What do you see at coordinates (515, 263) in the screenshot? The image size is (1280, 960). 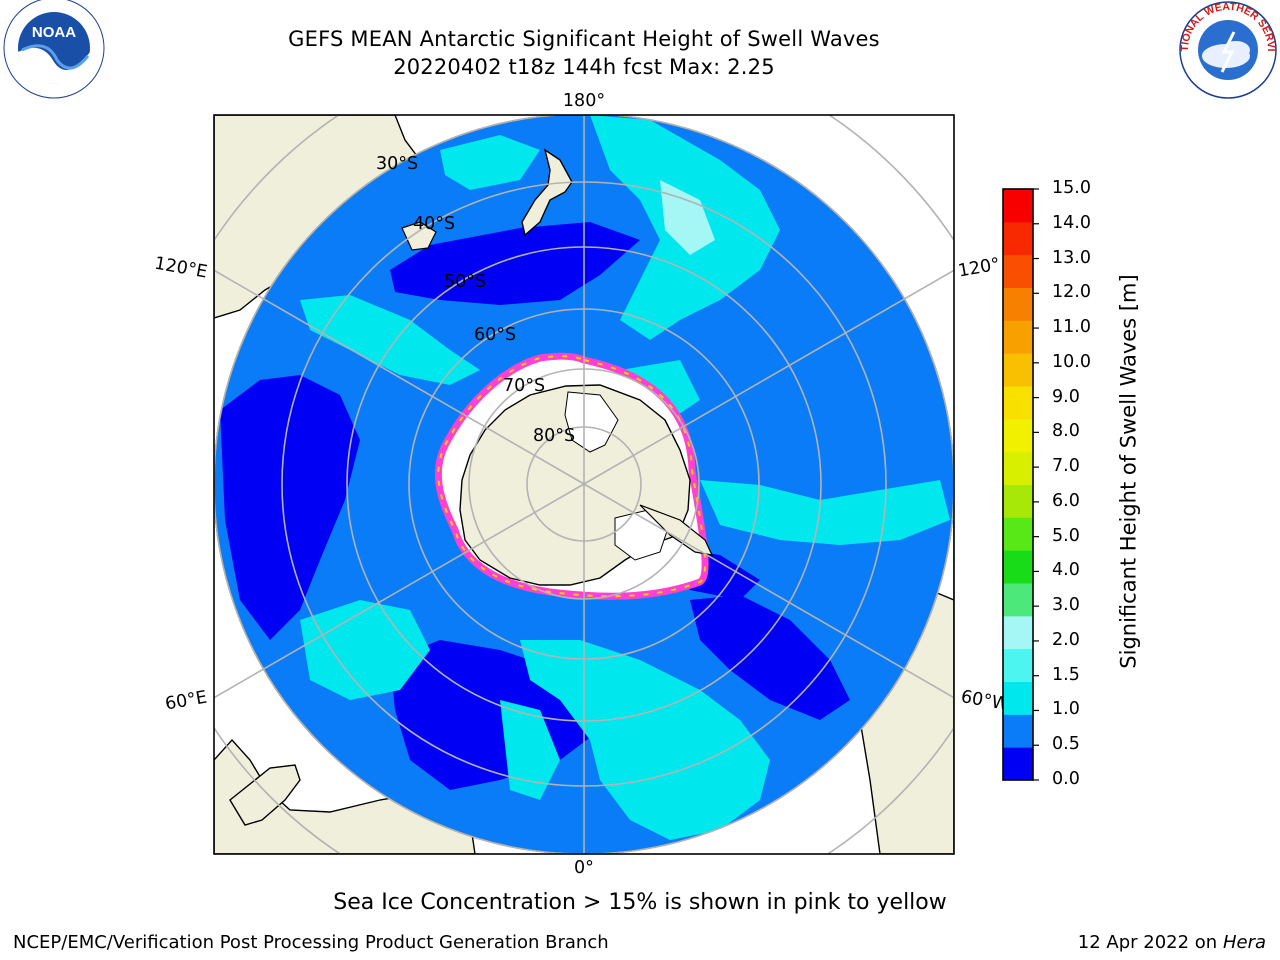 I see `swell-zone-low-pacific` at bounding box center [515, 263].